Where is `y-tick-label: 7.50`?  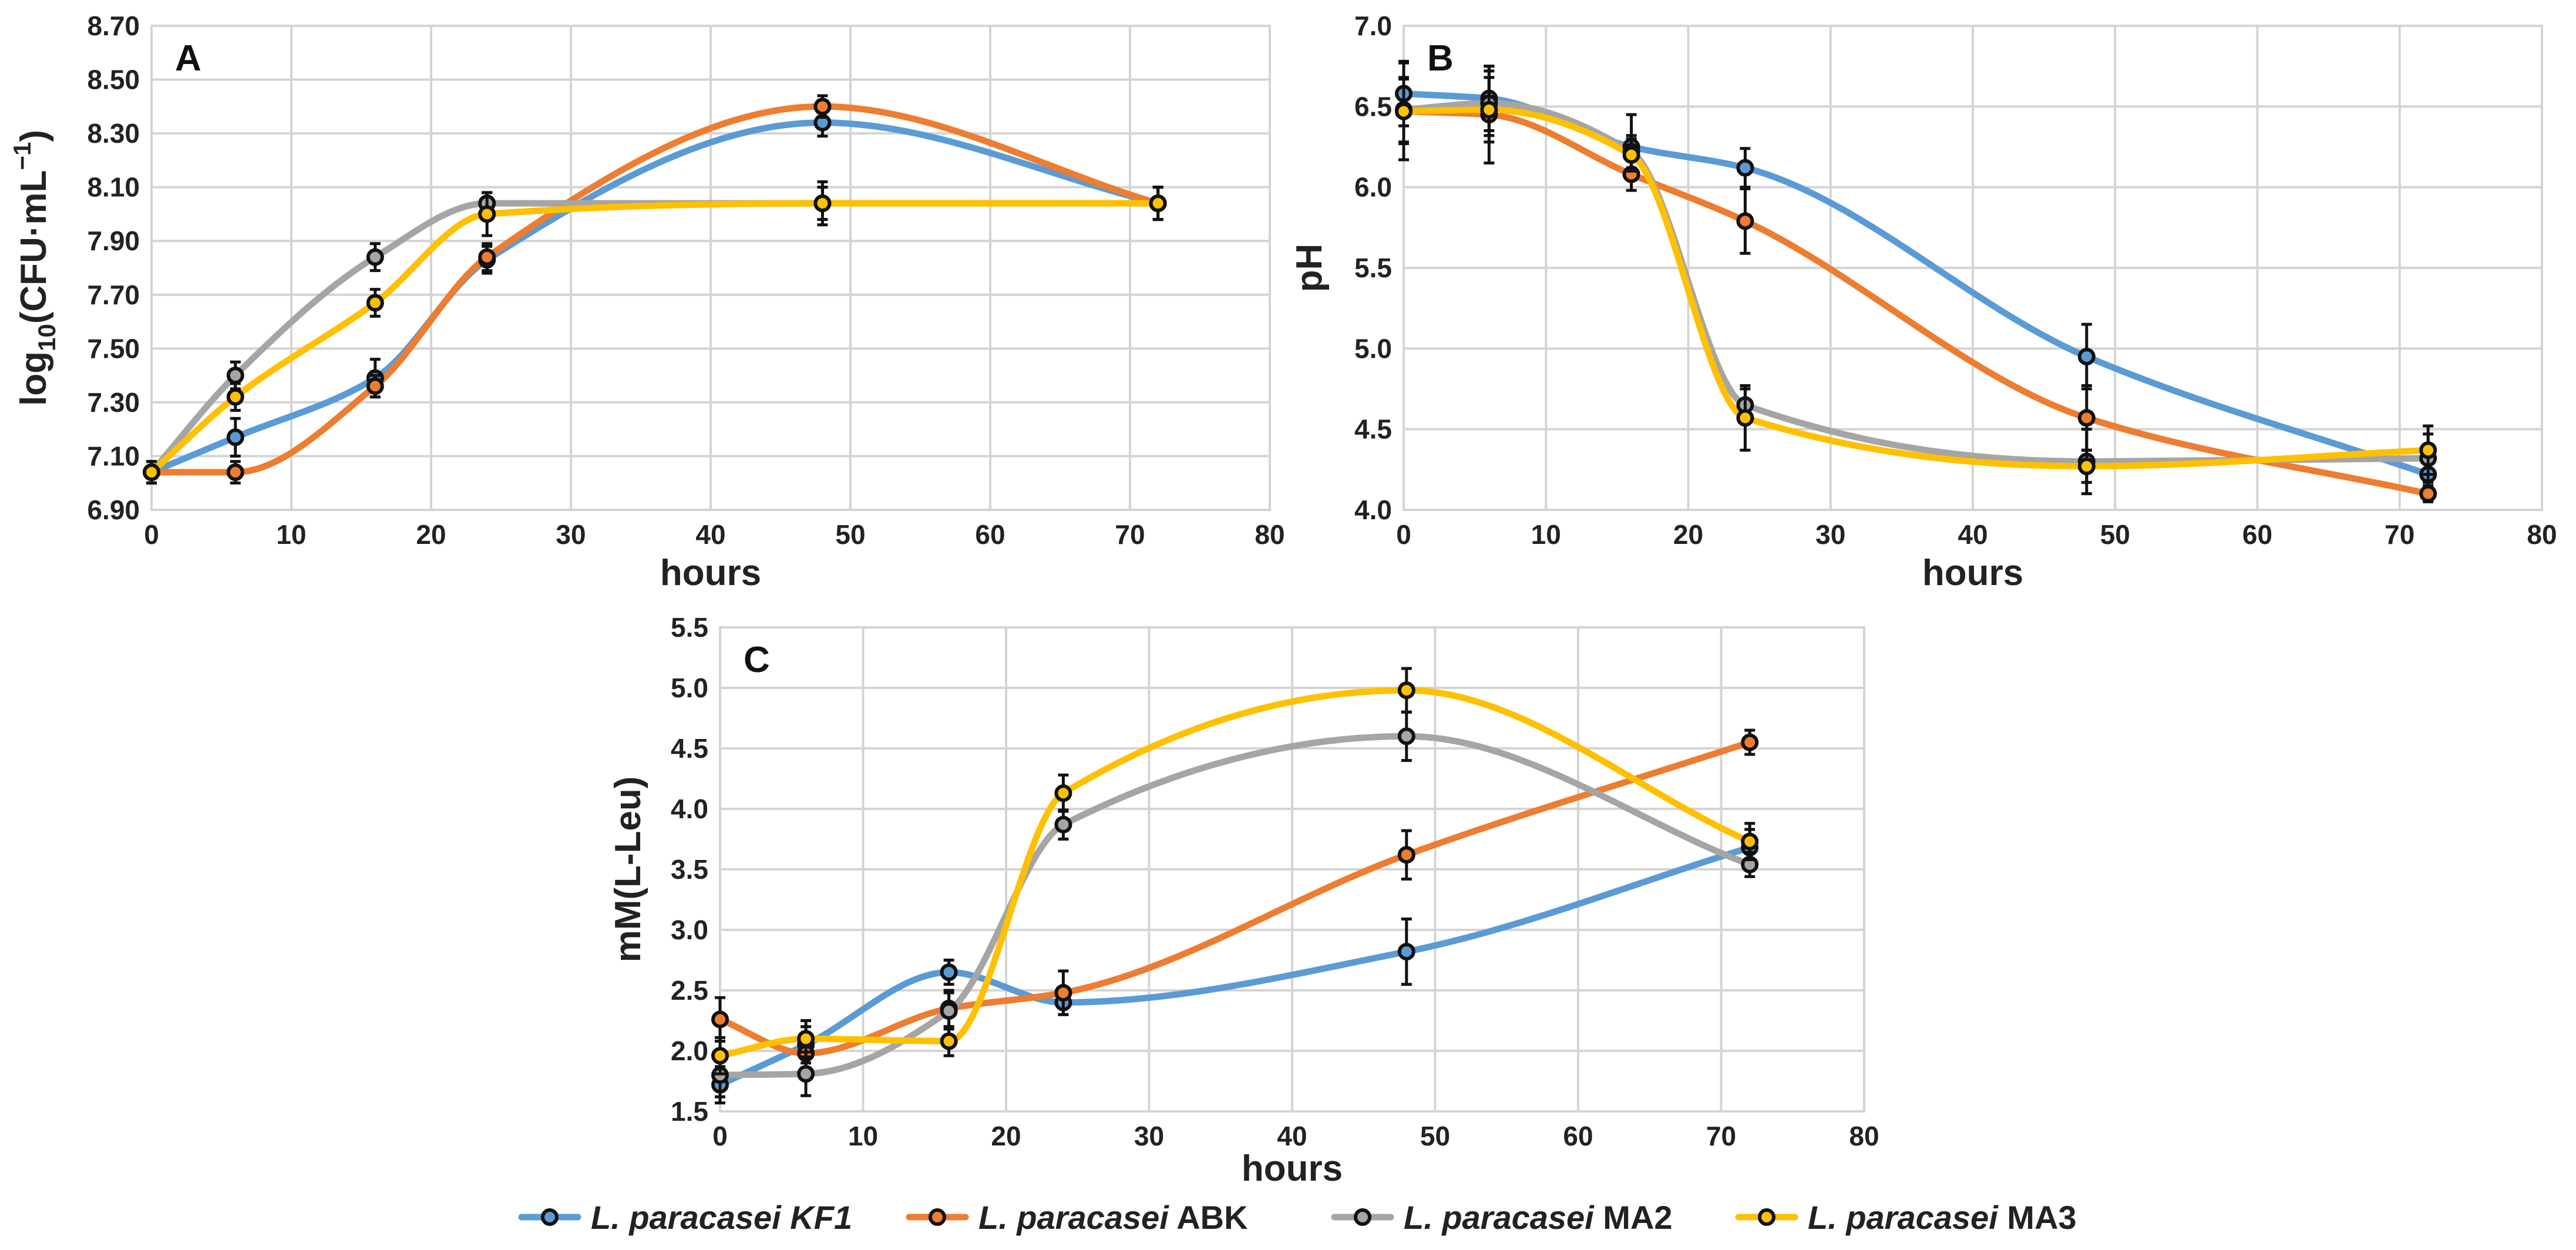
y-tick-label: 7.50 is located at coordinates (114, 348).